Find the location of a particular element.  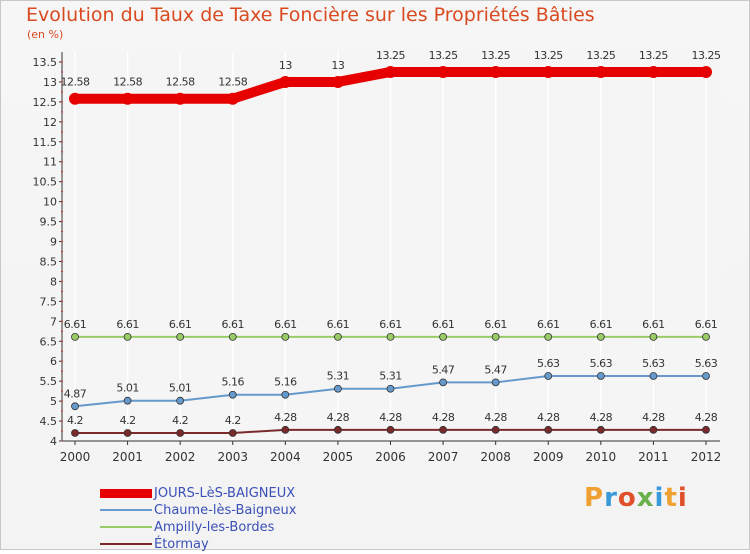

y-tick-label: 13 is located at coordinates (50, 82).